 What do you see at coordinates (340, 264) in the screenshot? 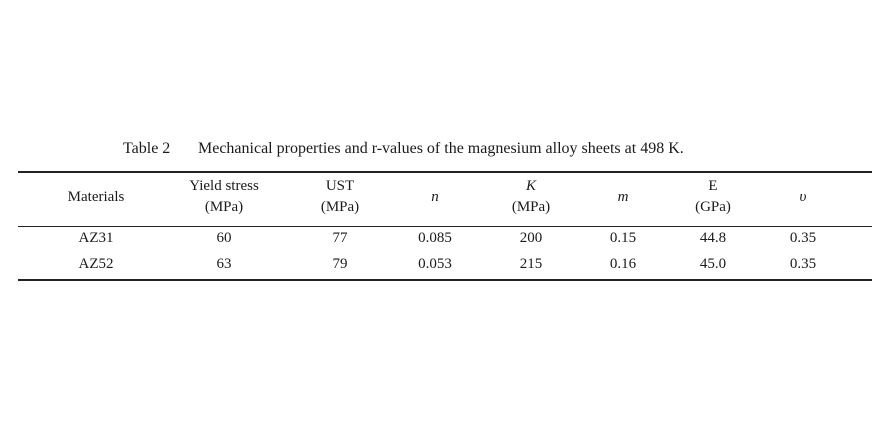
I see `table-cell: 79` at bounding box center [340, 264].